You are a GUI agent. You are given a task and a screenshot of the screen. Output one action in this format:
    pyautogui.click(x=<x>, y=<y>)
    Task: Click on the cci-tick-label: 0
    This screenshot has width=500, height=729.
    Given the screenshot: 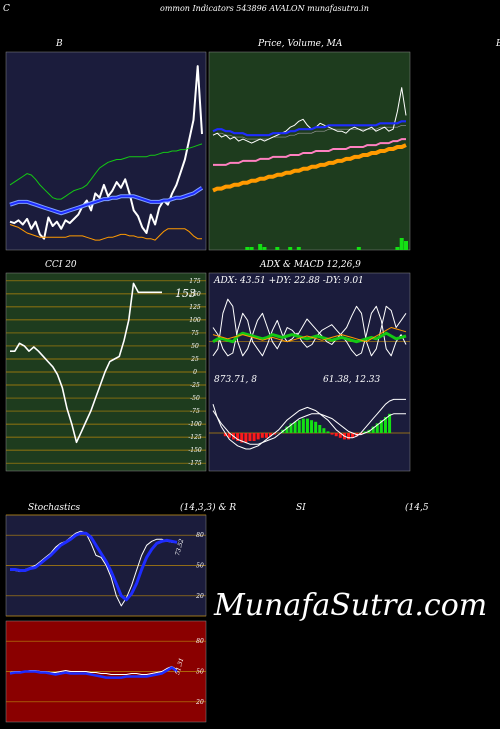 What is the action you would take?
    pyautogui.click(x=195, y=372)
    